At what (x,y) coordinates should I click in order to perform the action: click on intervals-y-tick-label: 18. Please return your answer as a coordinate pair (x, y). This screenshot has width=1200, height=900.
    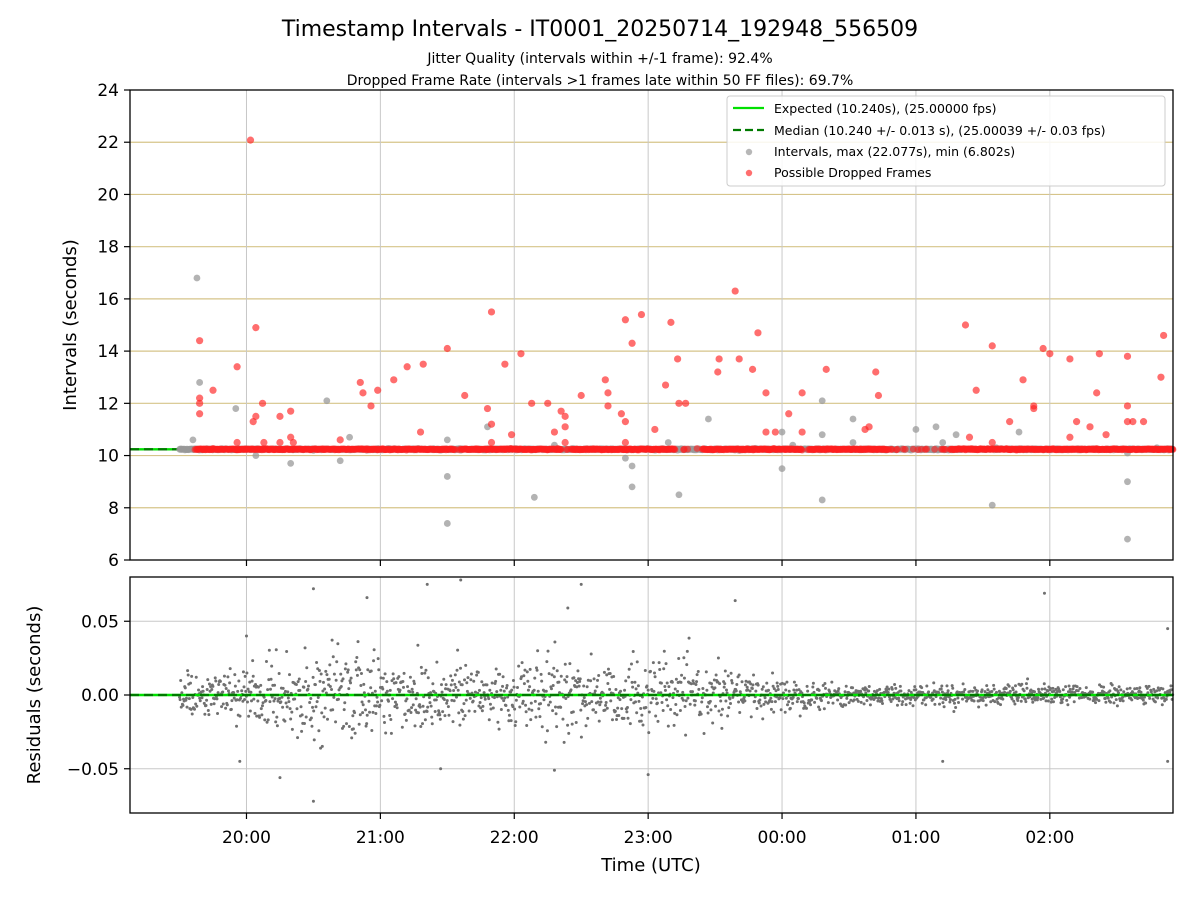
    Looking at the image, I should click on (108, 248).